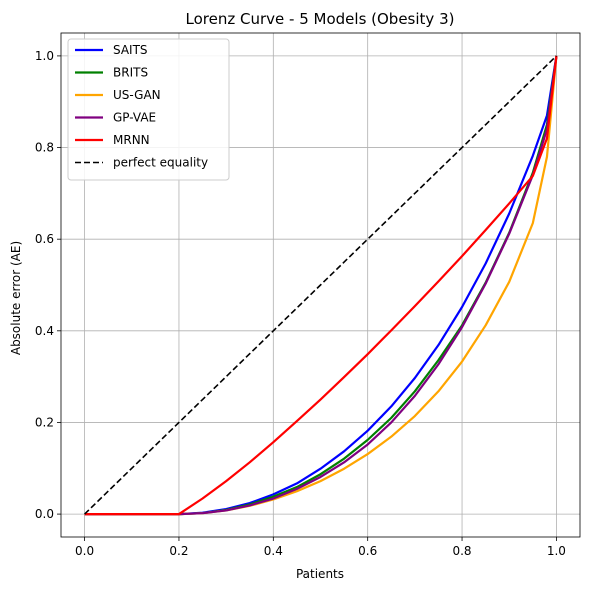 This screenshot has height=590, width=590. What do you see at coordinates (134, 118) in the screenshot?
I see `legend-label-gp-vae: GP-VAE` at bounding box center [134, 118].